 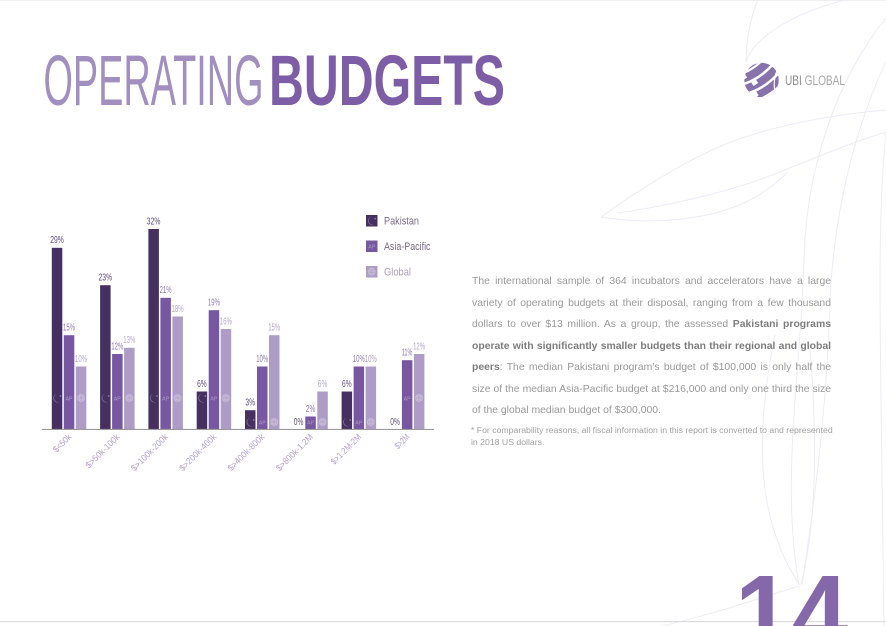 What do you see at coordinates (226, 321) in the screenshot?
I see `svg-text: 16%` at bounding box center [226, 321].